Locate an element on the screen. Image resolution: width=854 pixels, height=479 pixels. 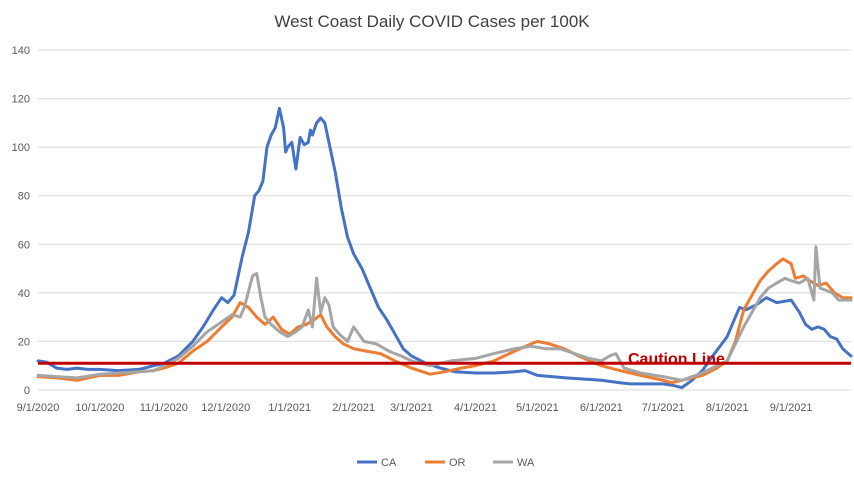
x-tick-label: 12/1/2020 is located at coordinates (225, 408).